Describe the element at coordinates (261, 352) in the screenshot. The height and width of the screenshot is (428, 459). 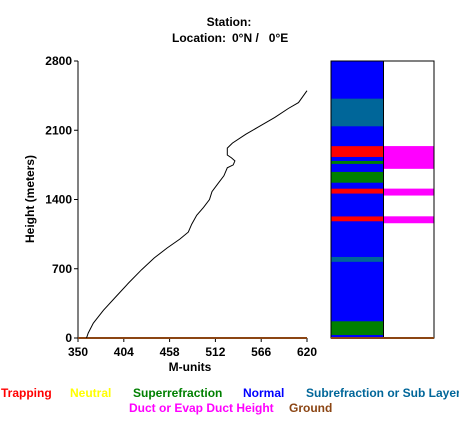
I see `x-tick-label: 566` at that location.